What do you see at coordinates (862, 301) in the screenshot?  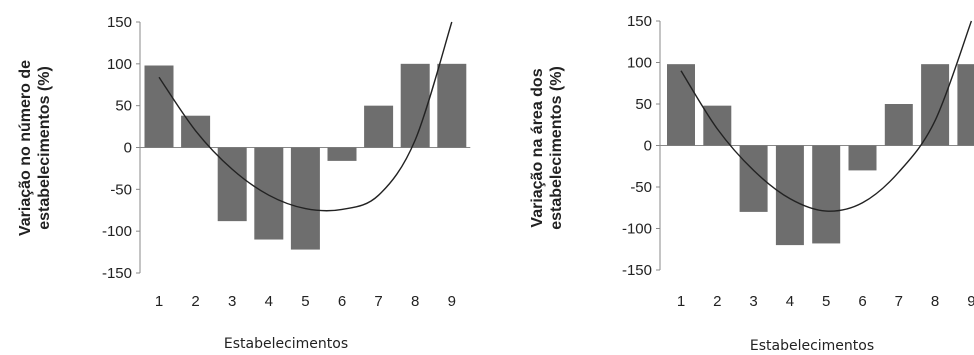 I see `chart-2-xtick-label-6: 6` at bounding box center [862, 301].